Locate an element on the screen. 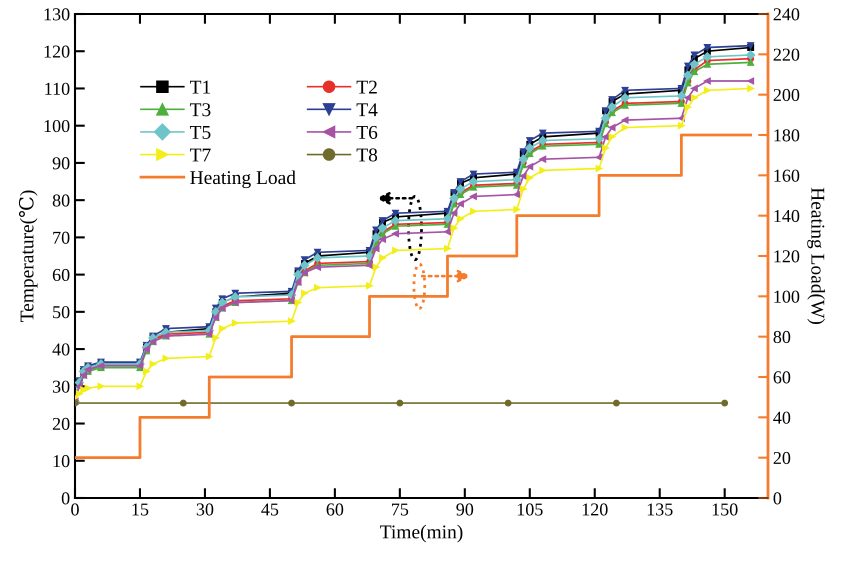 The width and height of the screenshot is (845, 568). x-tick-label: 30 is located at coordinates (205, 509).